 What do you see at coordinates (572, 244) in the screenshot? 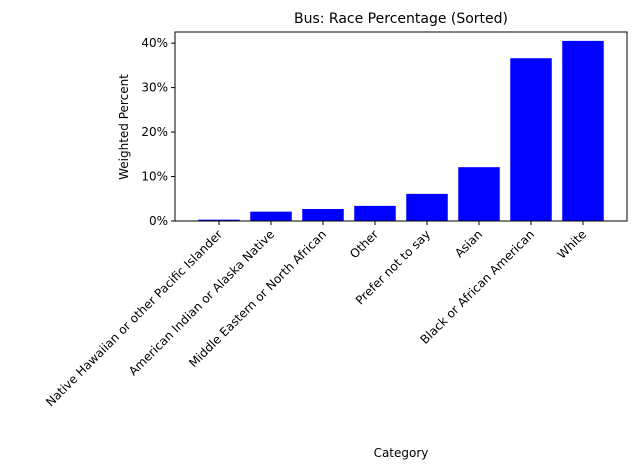
I see `x-tick-label: White` at bounding box center [572, 244].